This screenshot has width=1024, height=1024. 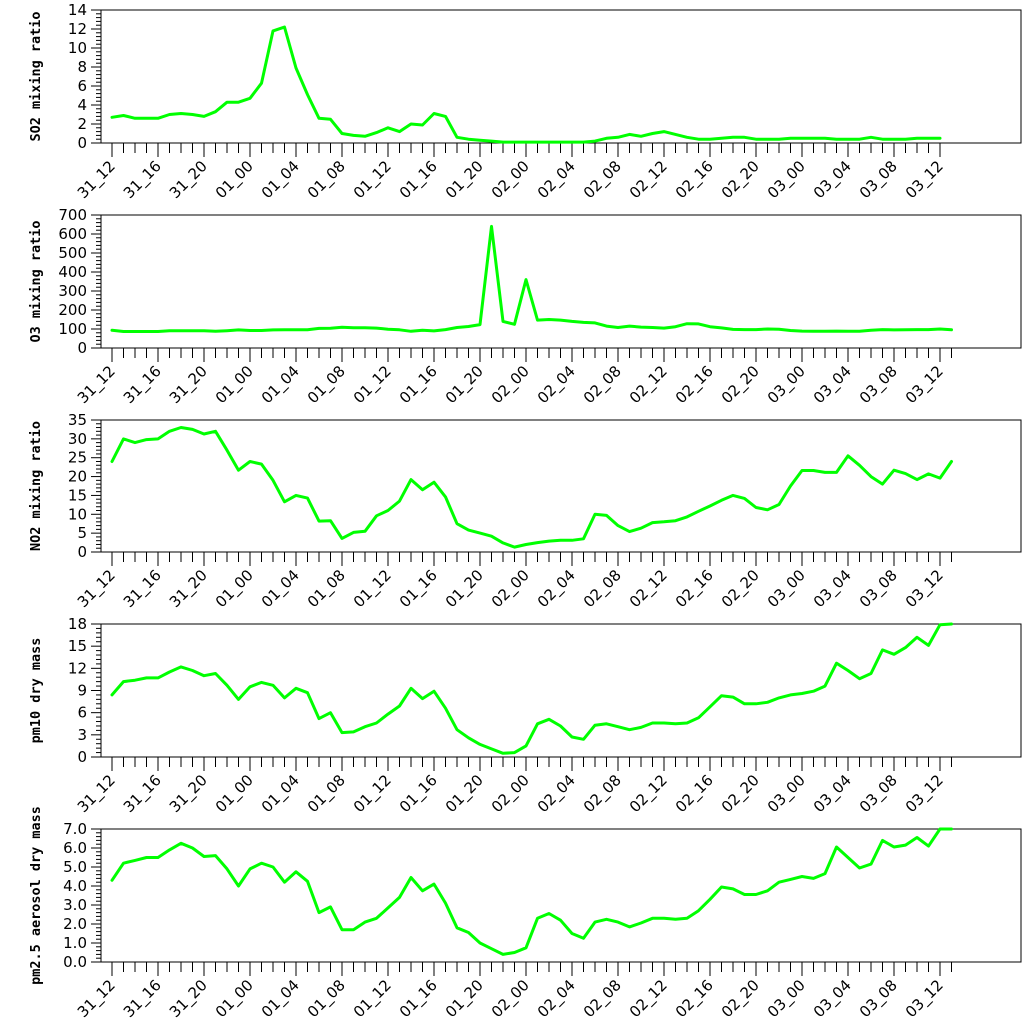 What do you see at coordinates (75, 867) in the screenshot?
I see `y-tick-label: 5.0` at bounding box center [75, 867].